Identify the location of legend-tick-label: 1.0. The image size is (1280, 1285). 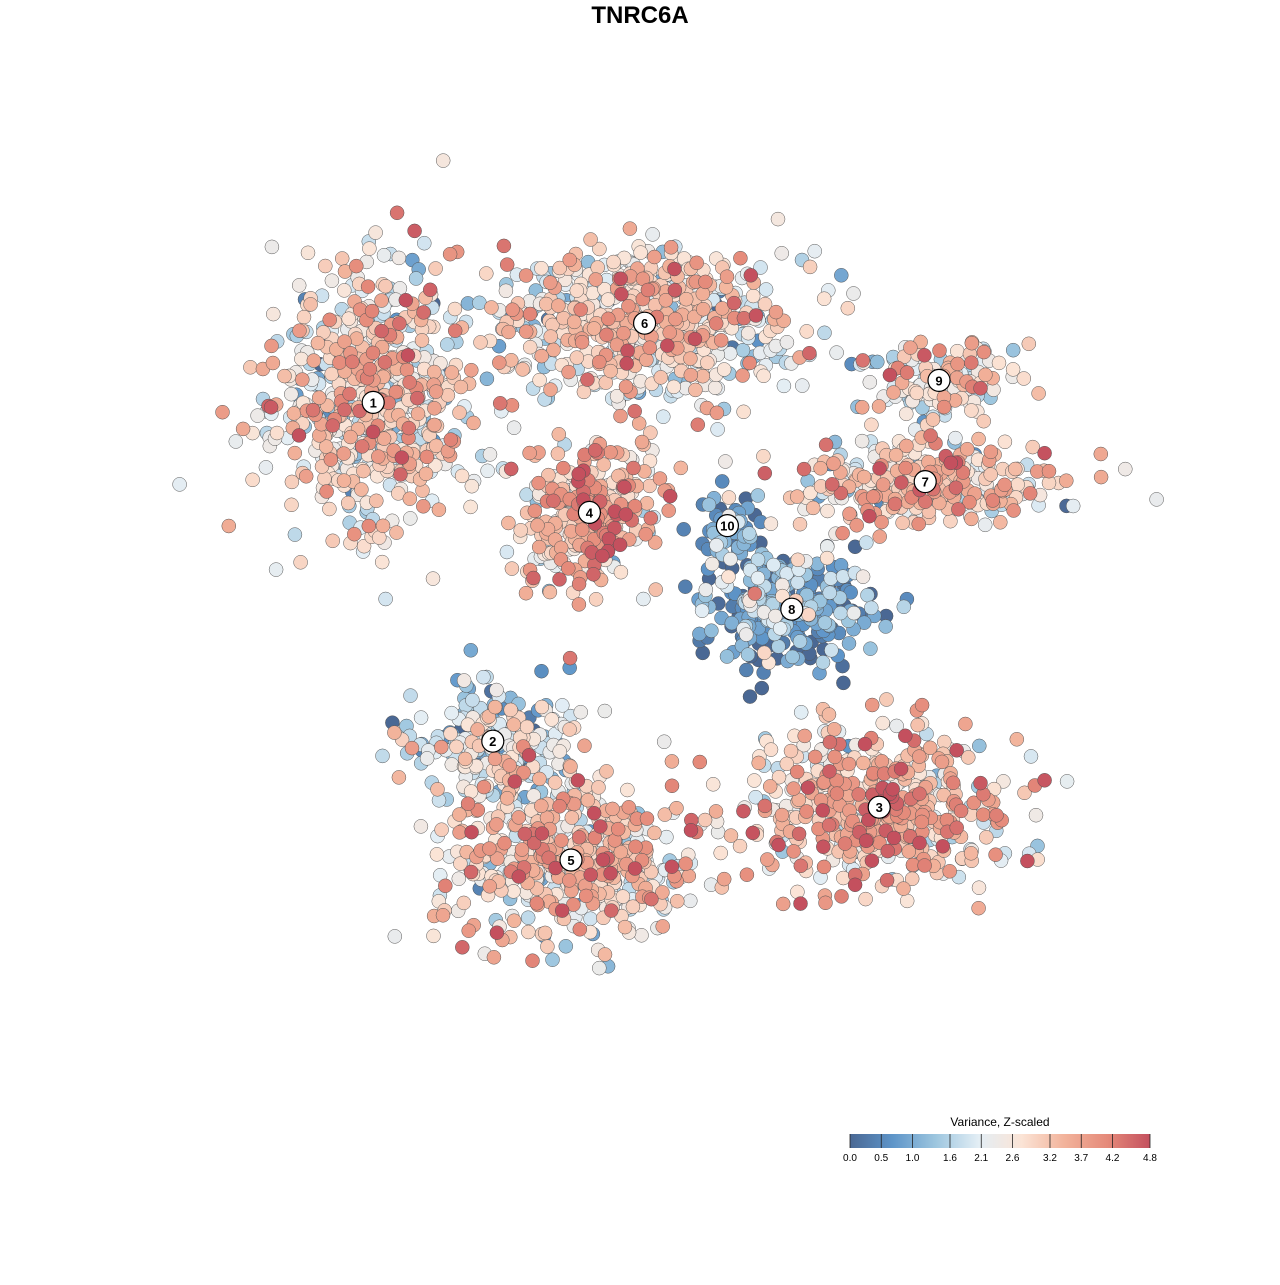
(913, 1158).